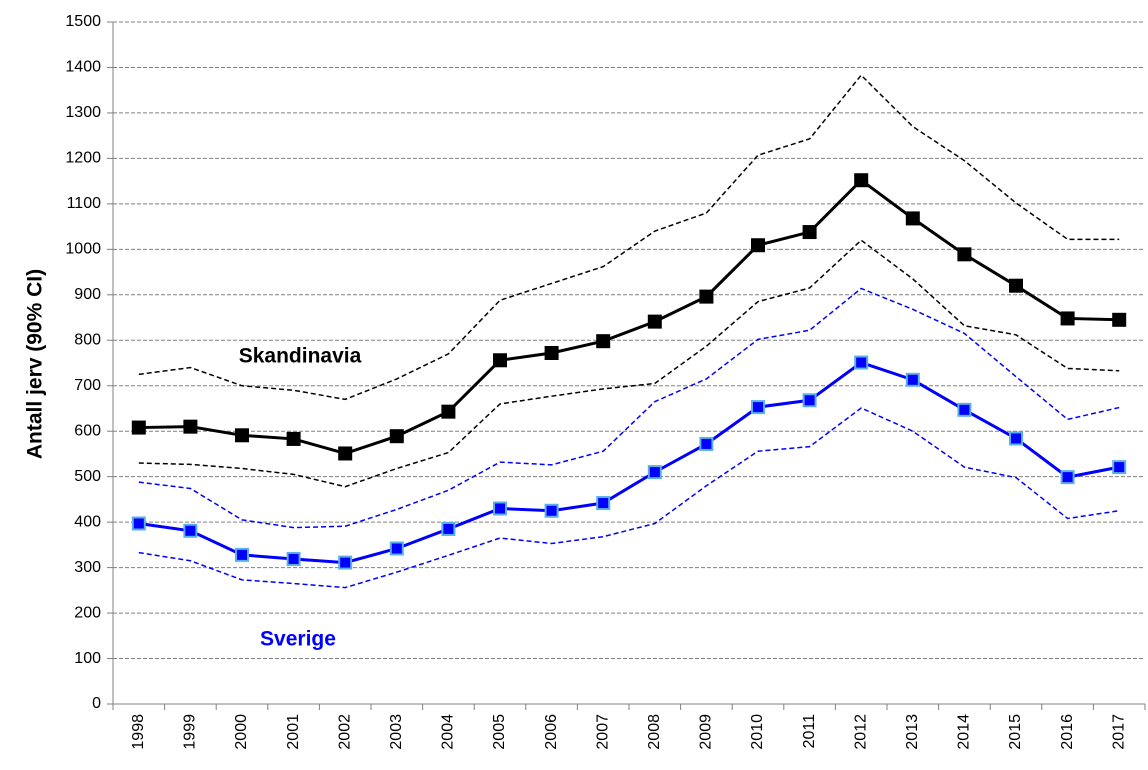 The width and height of the screenshot is (1148, 770). Describe the element at coordinates (1118, 732) in the screenshot. I see `x-tick-label: 2017` at that location.